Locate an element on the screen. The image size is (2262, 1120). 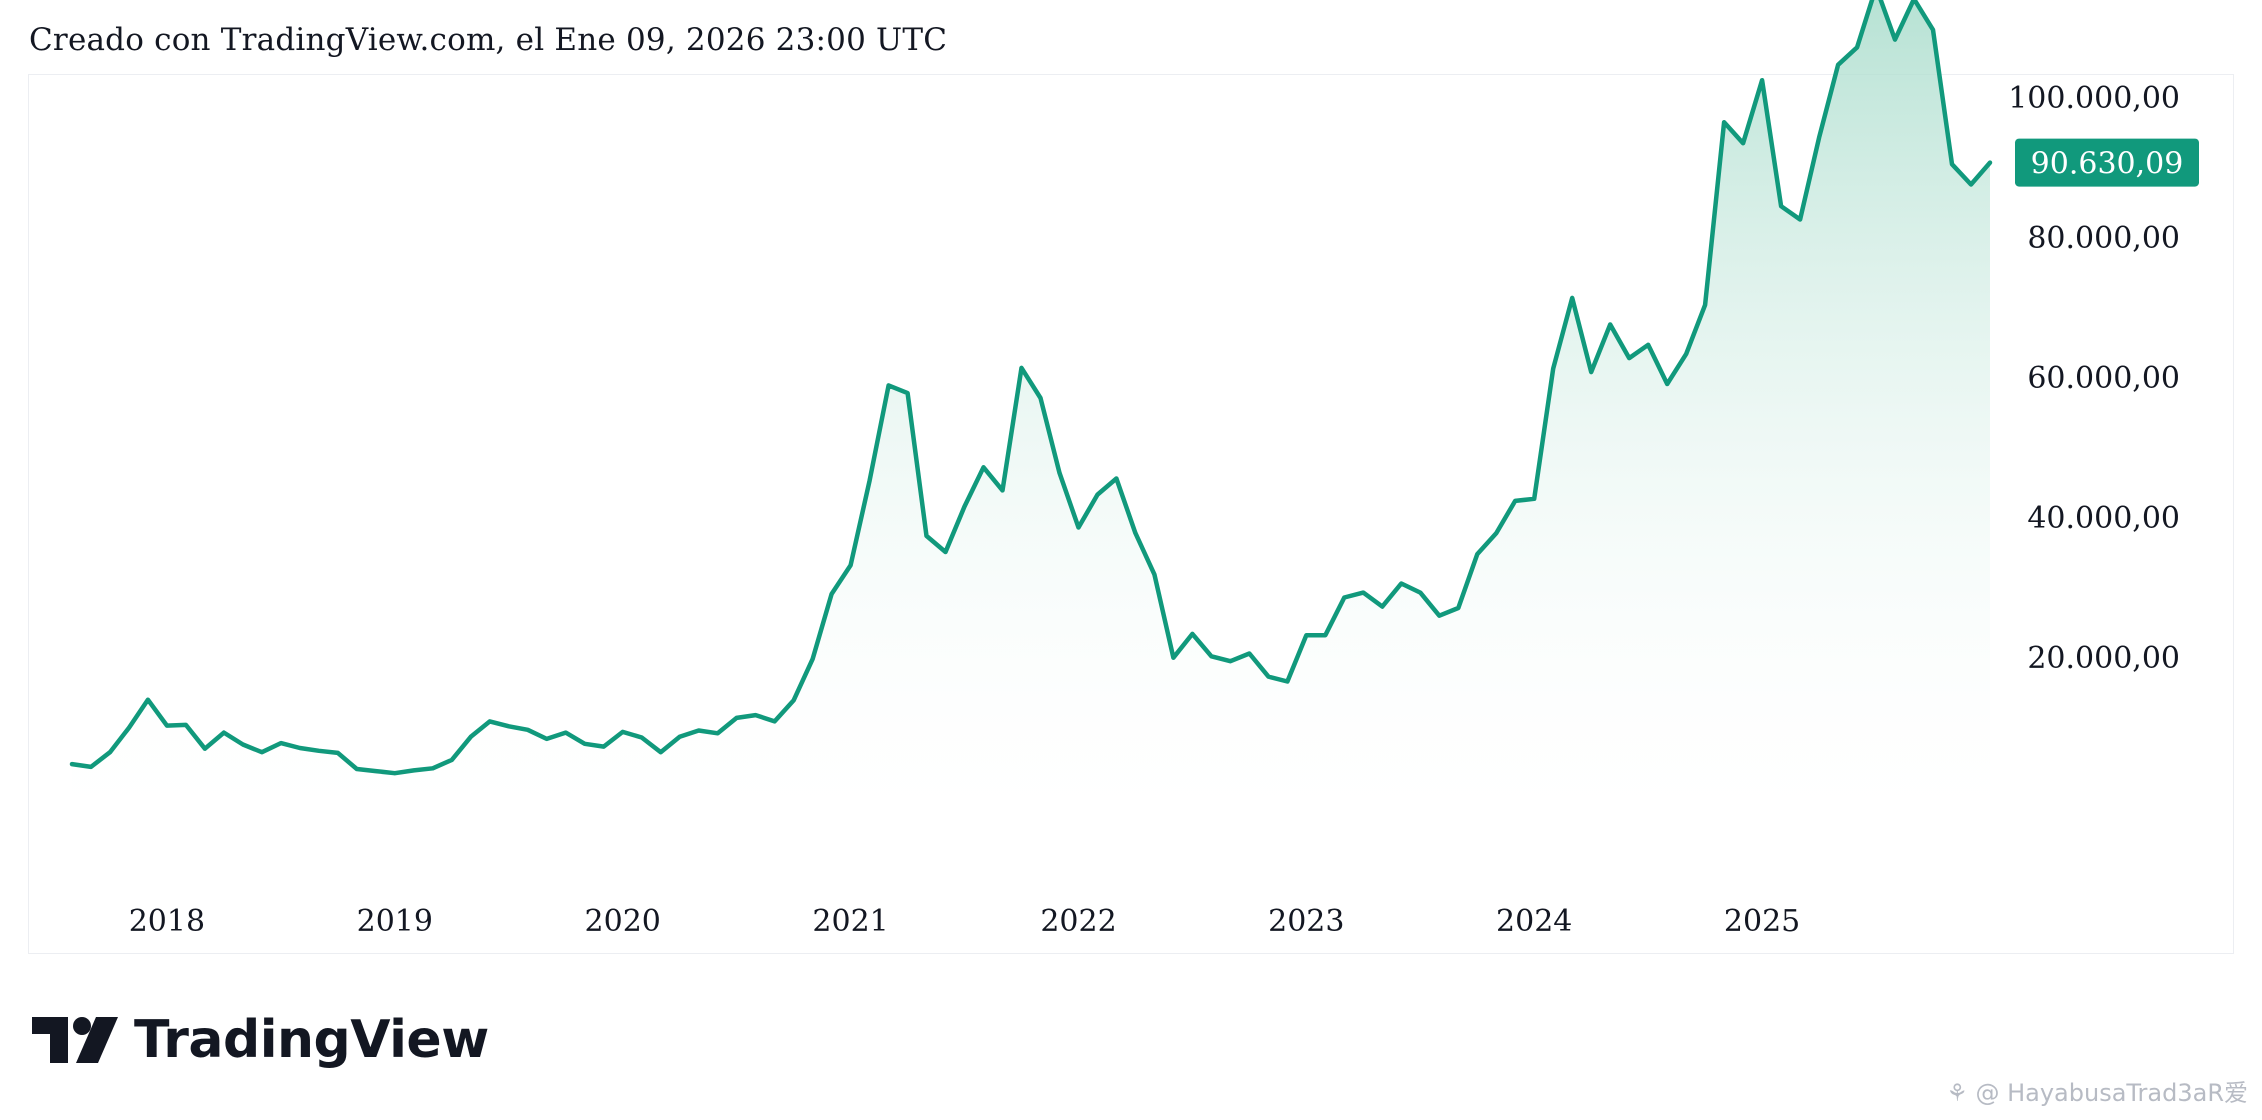
x-tick-label: 2024 is located at coordinates (1534, 921).